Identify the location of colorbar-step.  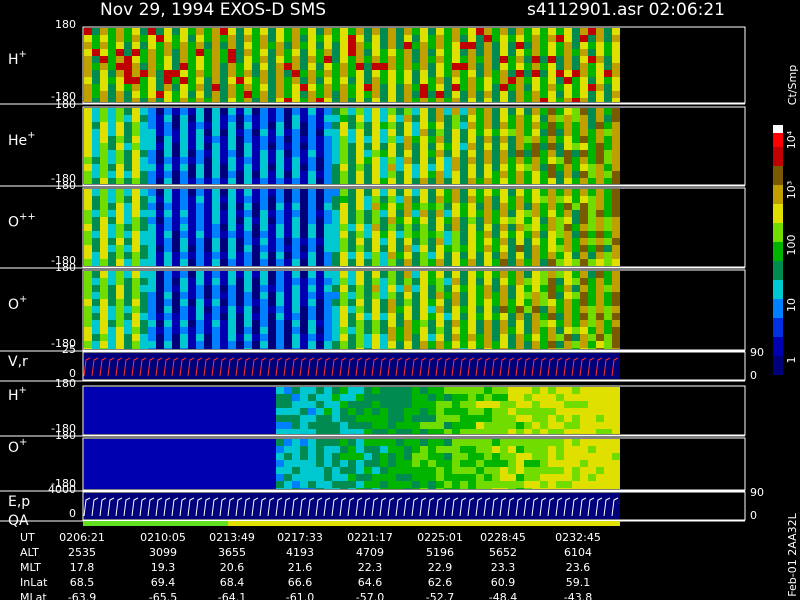
(778, 251).